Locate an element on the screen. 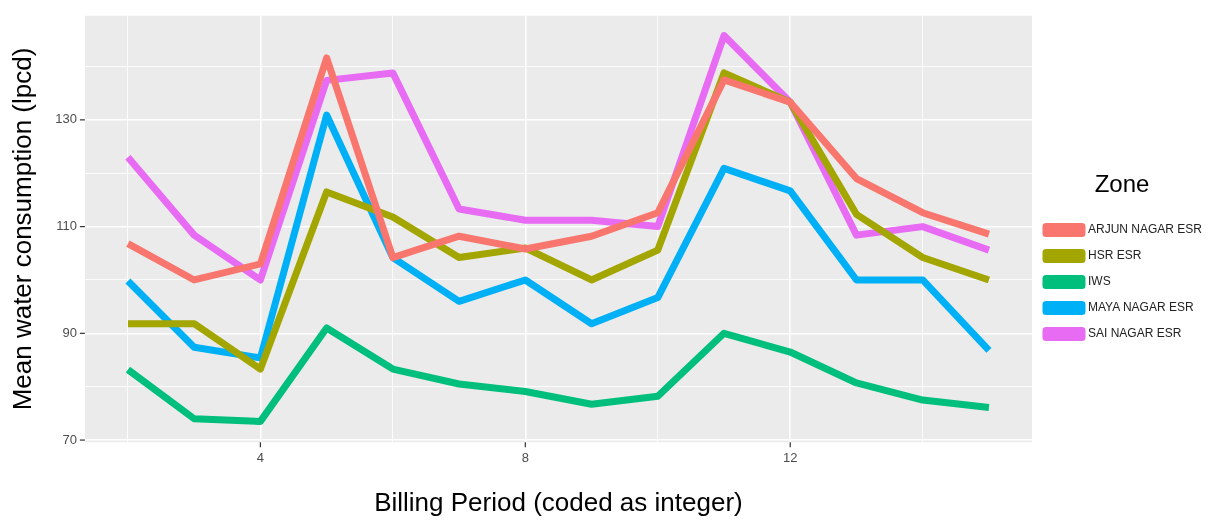 This screenshot has width=1222, height=527. legend-label: IWS is located at coordinates (1099, 281).